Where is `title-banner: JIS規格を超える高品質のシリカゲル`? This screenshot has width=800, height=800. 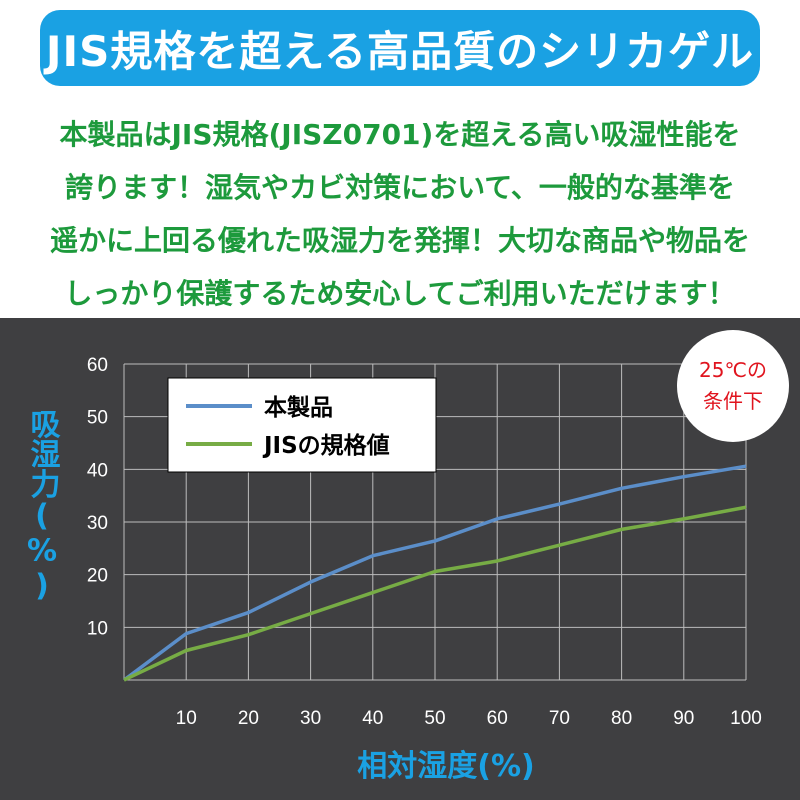 title-banner: JIS規格を超える高品質のシリカゲル is located at coordinates (400, 50).